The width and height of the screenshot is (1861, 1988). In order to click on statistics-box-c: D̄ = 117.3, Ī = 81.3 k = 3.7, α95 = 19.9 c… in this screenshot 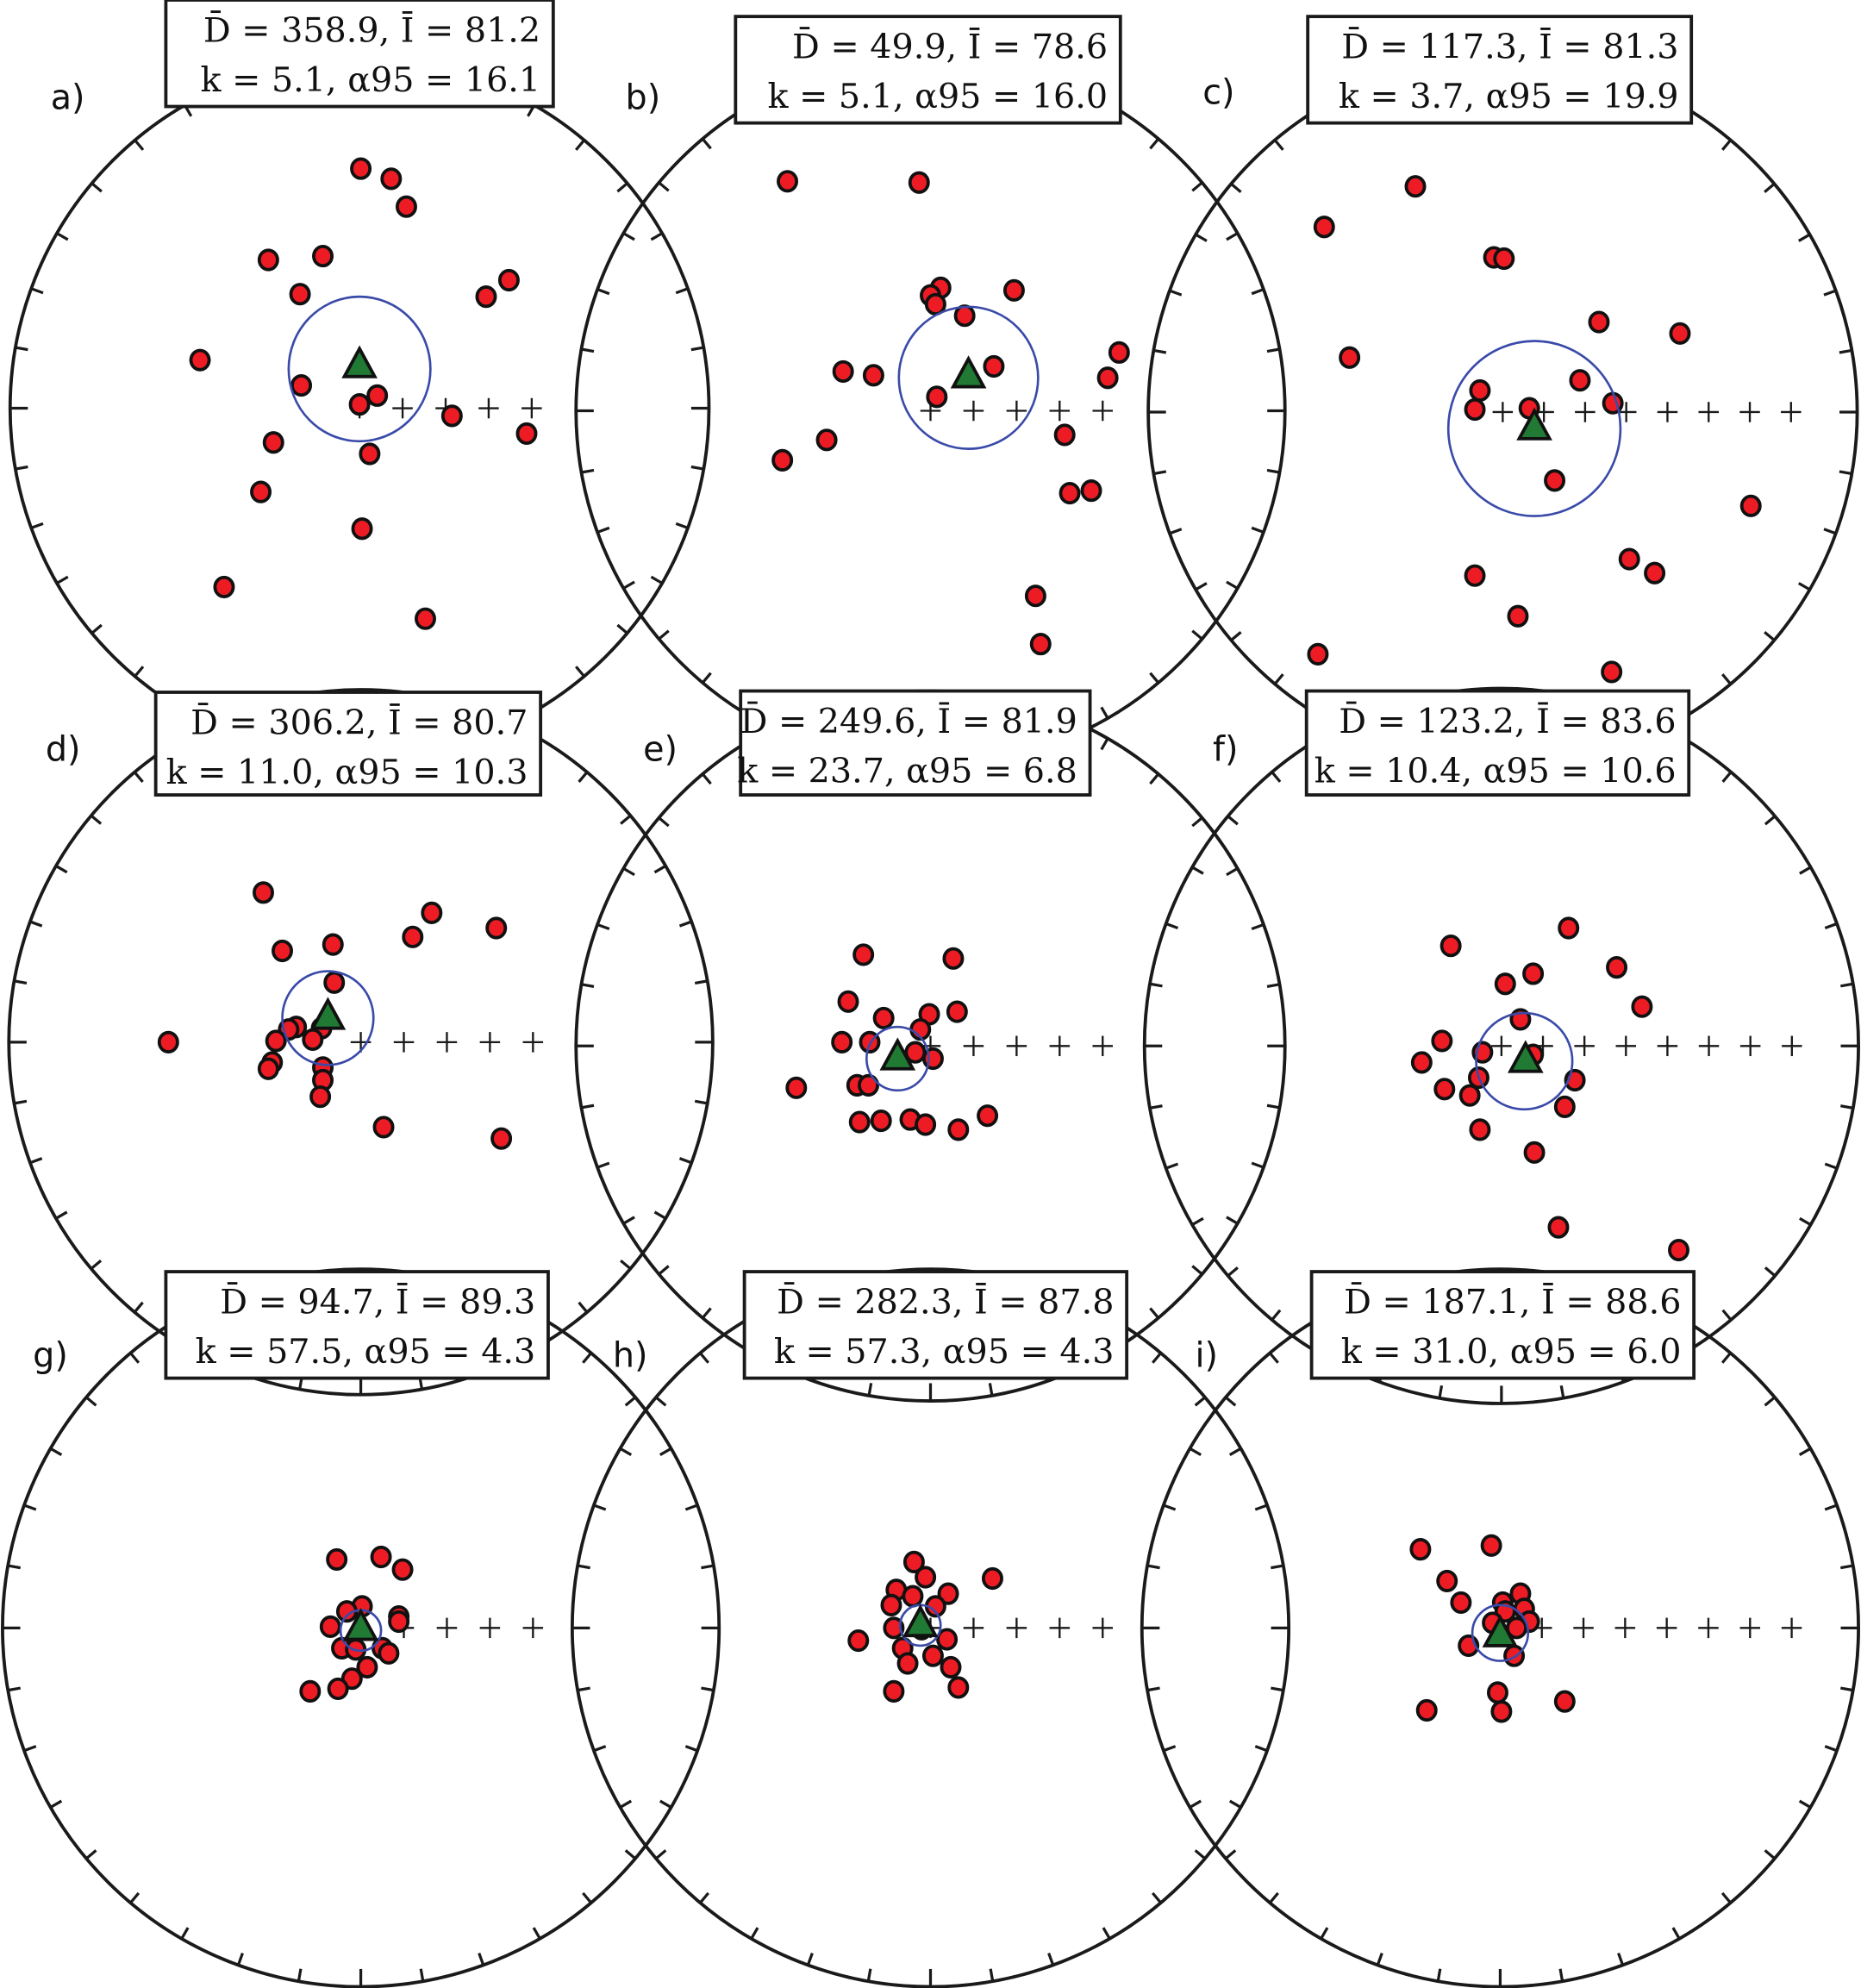, I will do `click(1448, 70)`.